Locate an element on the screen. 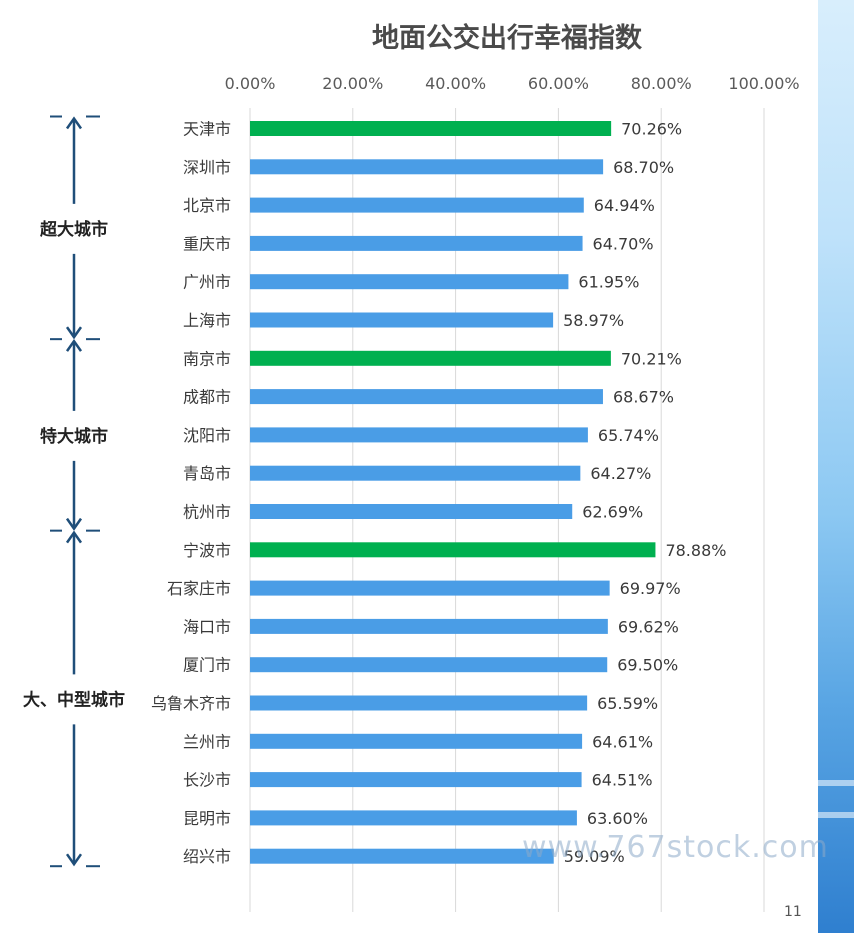 The image size is (854, 933). category-label: 乌鲁木齐市 is located at coordinates (191, 703).